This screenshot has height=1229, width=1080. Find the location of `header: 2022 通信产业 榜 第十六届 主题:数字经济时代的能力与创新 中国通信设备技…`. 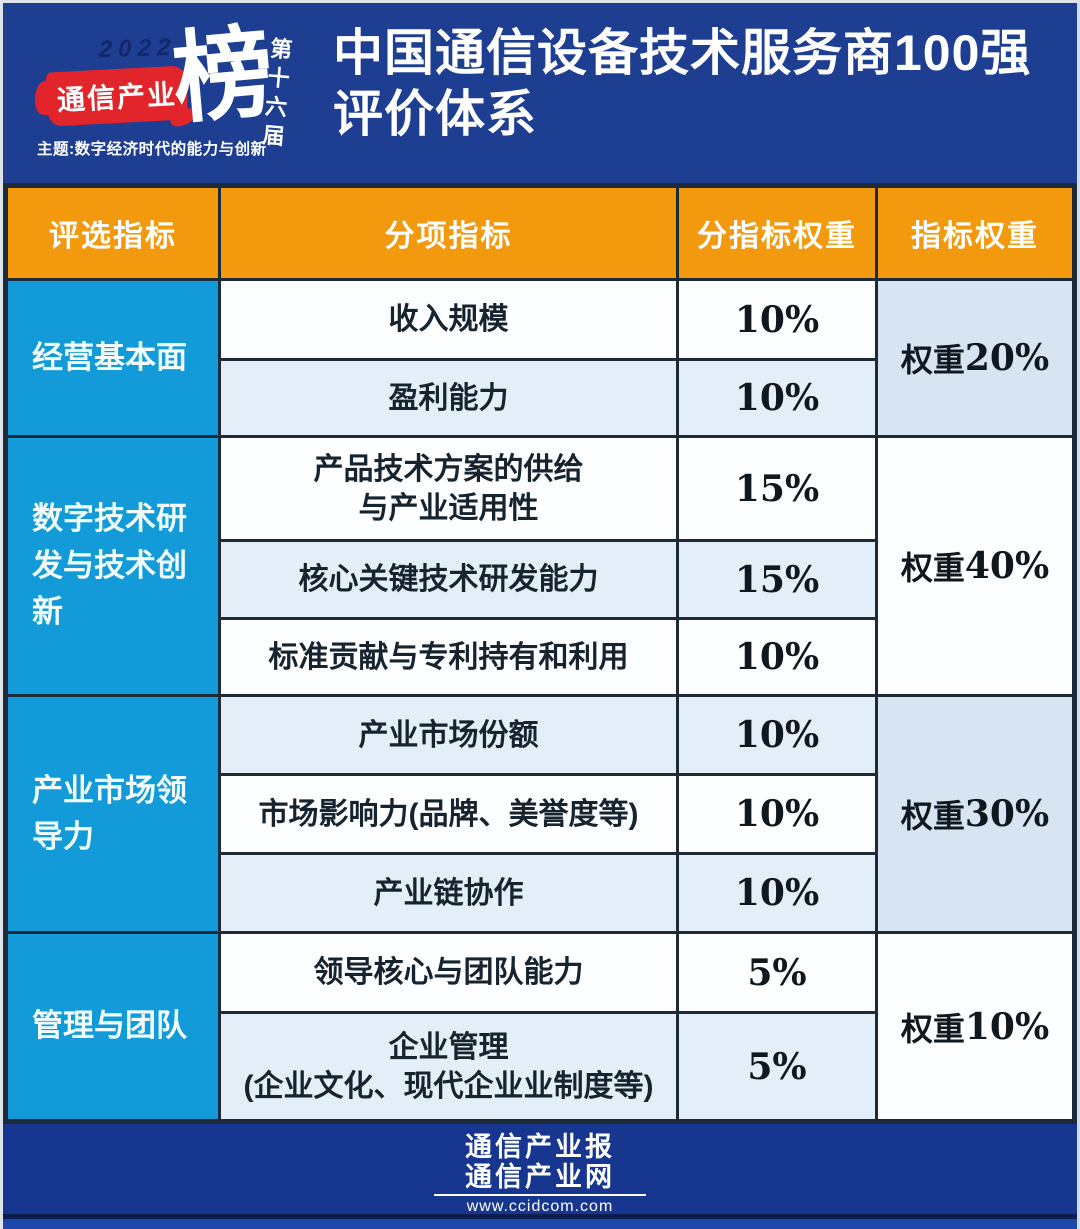

header: 2022 通信产业 榜 第十六届 主题:数字经济时代的能力与创新 中国通信设备技… is located at coordinates (540, 93).